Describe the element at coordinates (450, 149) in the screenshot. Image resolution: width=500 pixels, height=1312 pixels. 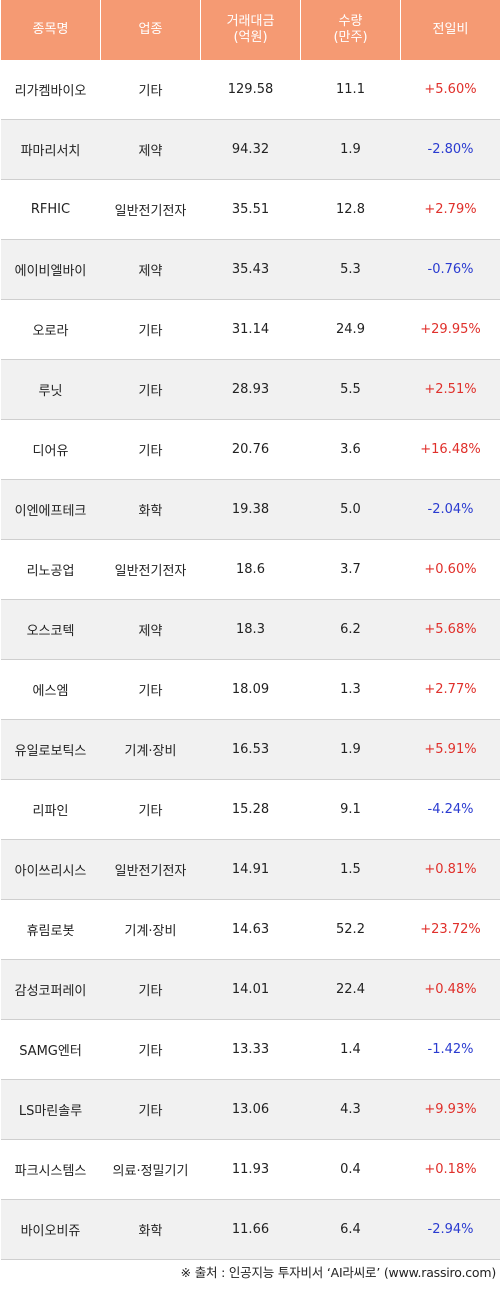
I see `change-cell: -2.80%` at that location.